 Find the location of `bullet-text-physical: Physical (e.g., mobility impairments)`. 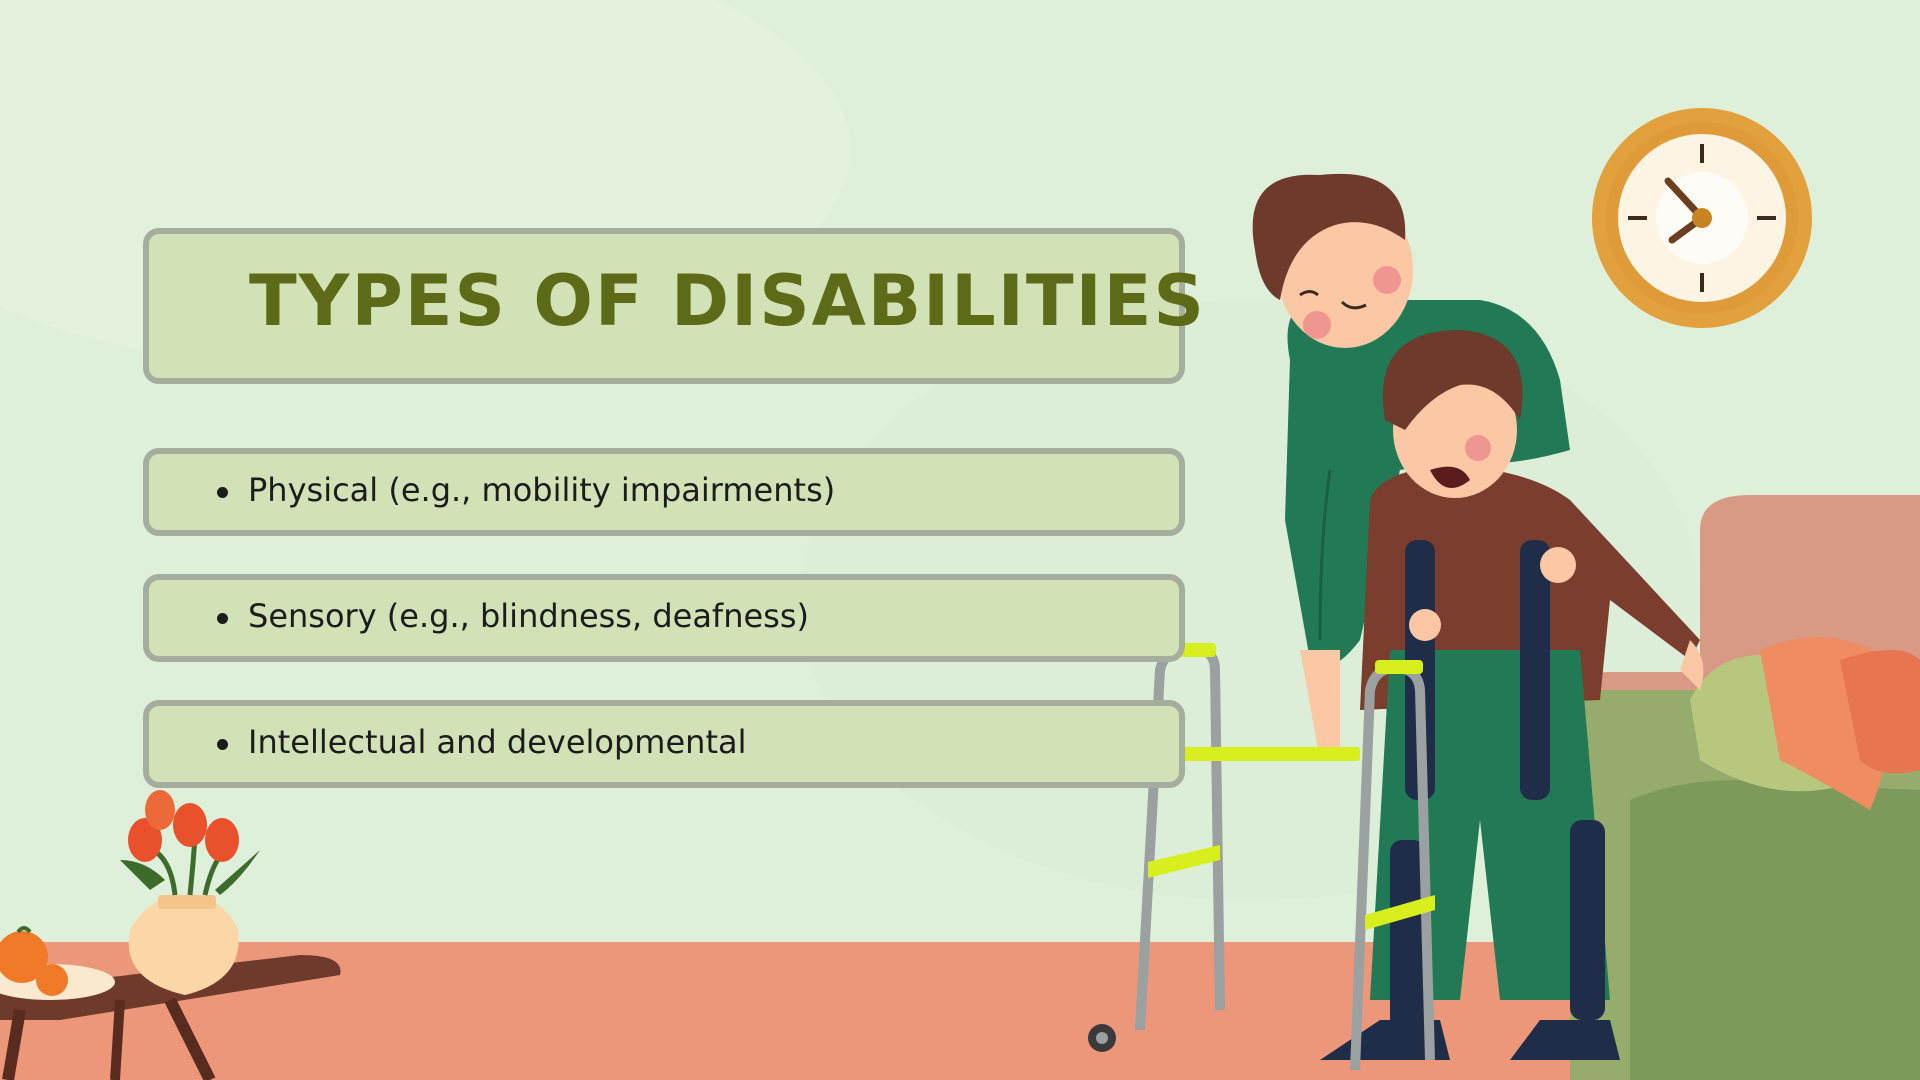

bullet-text-physical: Physical (e.g., mobility impairments) is located at coordinates (542, 490).